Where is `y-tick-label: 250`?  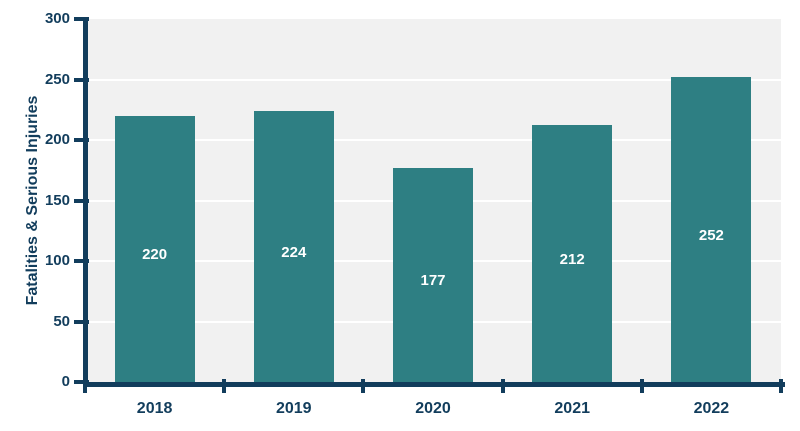 y-tick-label: 250 is located at coordinates (57, 79).